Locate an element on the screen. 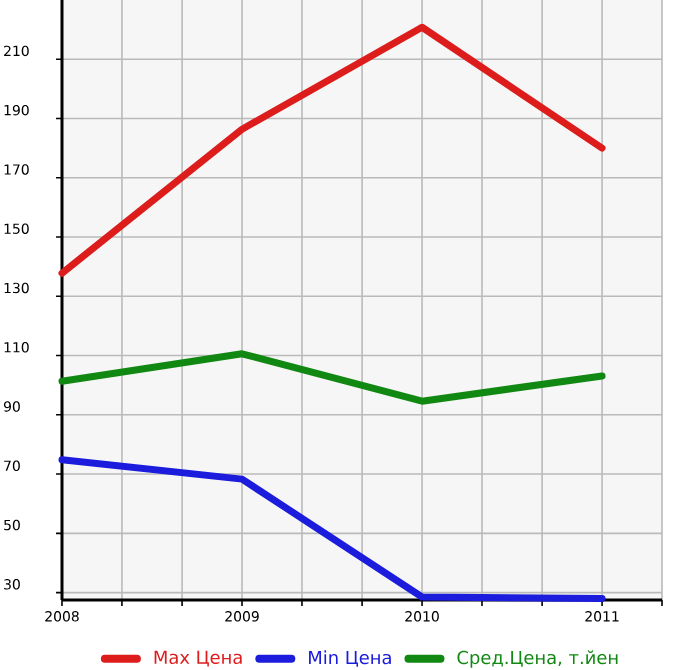 The width and height of the screenshot is (690, 670). legend-label: Min Цена is located at coordinates (350, 658).